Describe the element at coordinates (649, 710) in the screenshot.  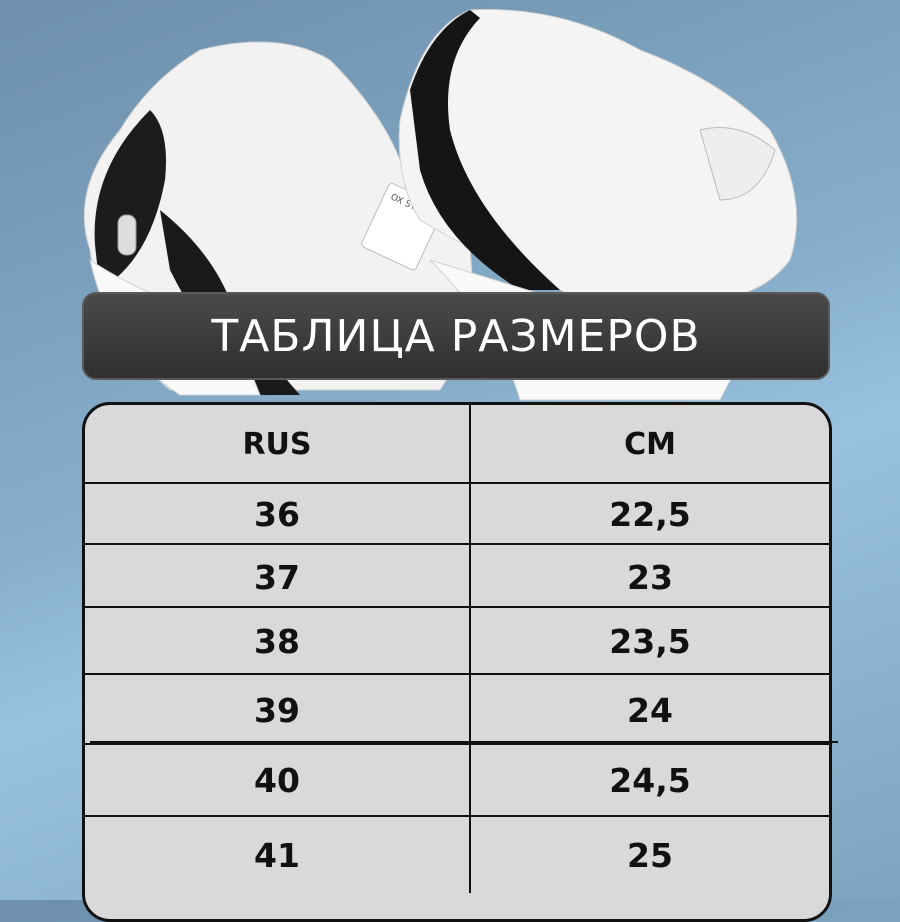
I see `cm-size: 24` at that location.